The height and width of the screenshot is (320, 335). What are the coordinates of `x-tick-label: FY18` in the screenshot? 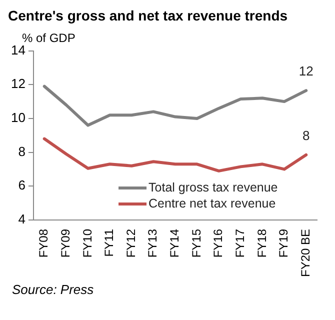 It's located at (261, 243).